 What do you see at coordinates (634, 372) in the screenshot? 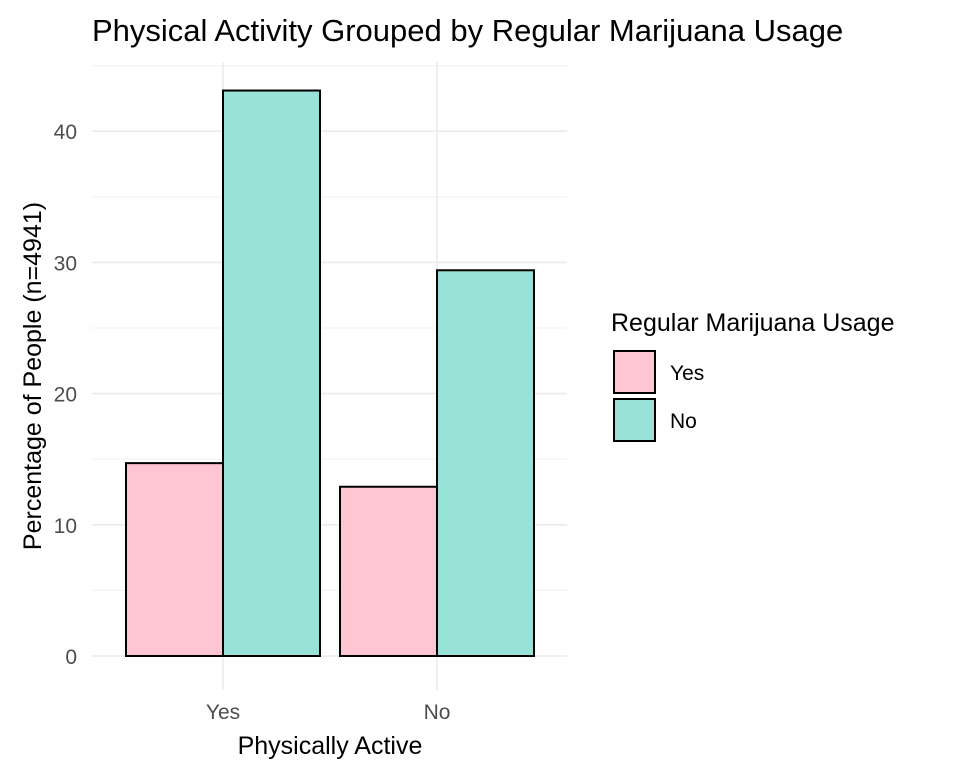
I see `legend-key-yes` at bounding box center [634, 372].